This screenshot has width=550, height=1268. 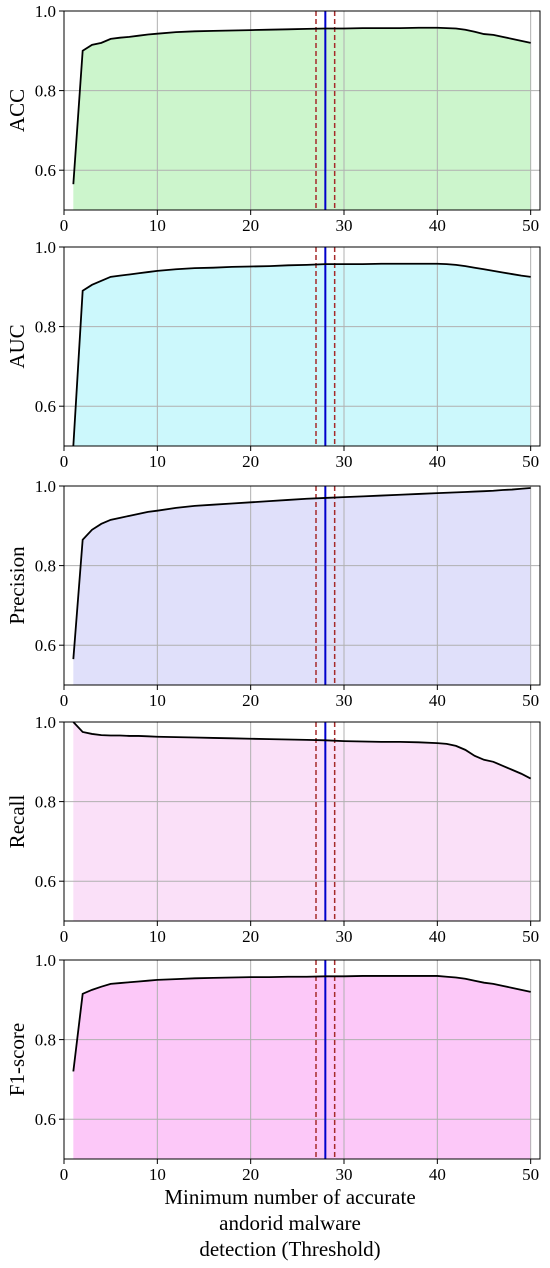 I want to click on x-axis-title-line-3: detection (Threshold), so click(x=289, y=1249).